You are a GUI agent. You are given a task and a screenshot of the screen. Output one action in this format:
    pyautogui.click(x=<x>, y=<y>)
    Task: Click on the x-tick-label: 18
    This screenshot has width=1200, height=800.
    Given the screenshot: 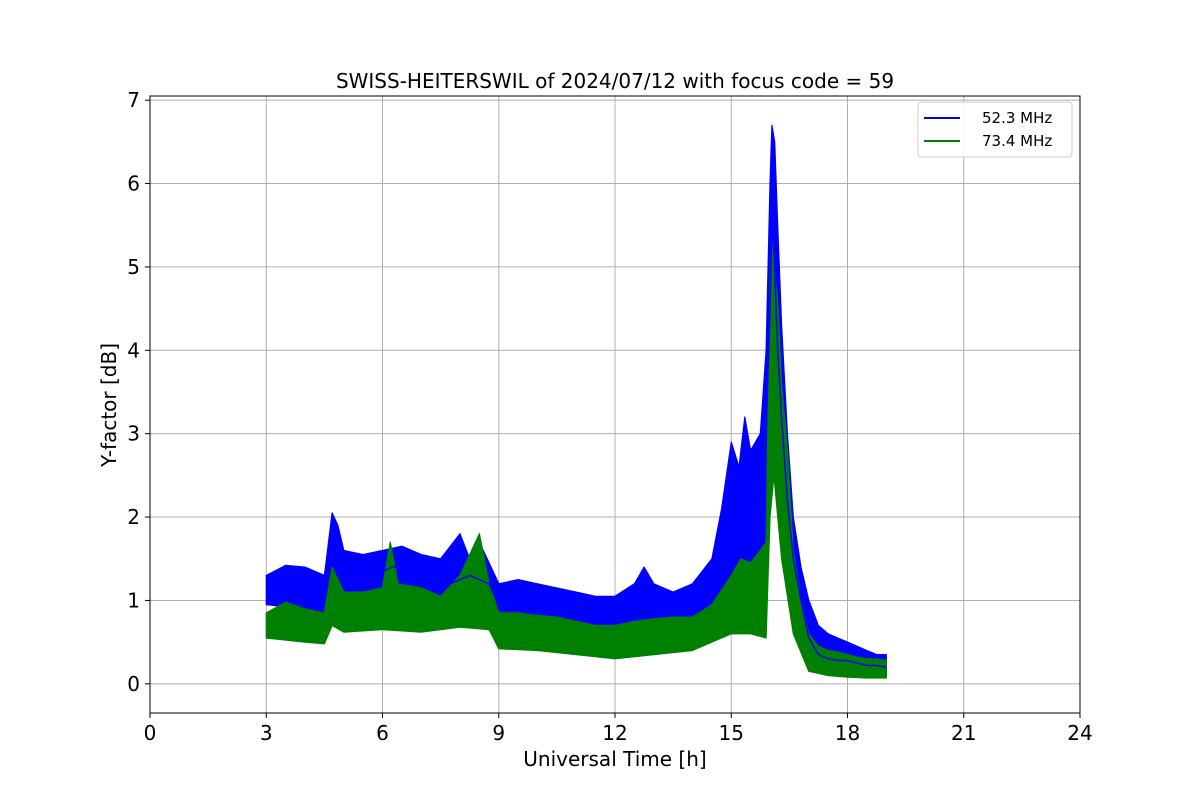 What is the action you would take?
    pyautogui.click(x=847, y=733)
    